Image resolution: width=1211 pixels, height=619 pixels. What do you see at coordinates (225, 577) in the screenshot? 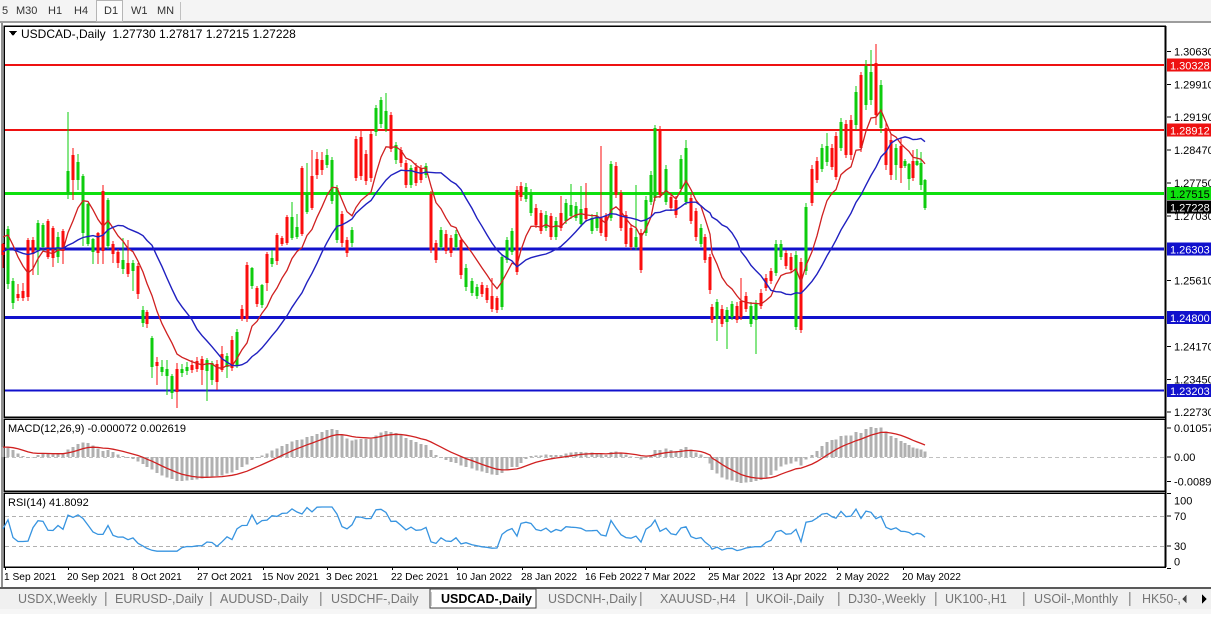
I see `svg-text: 27 Oct 2021` at bounding box center [225, 577].